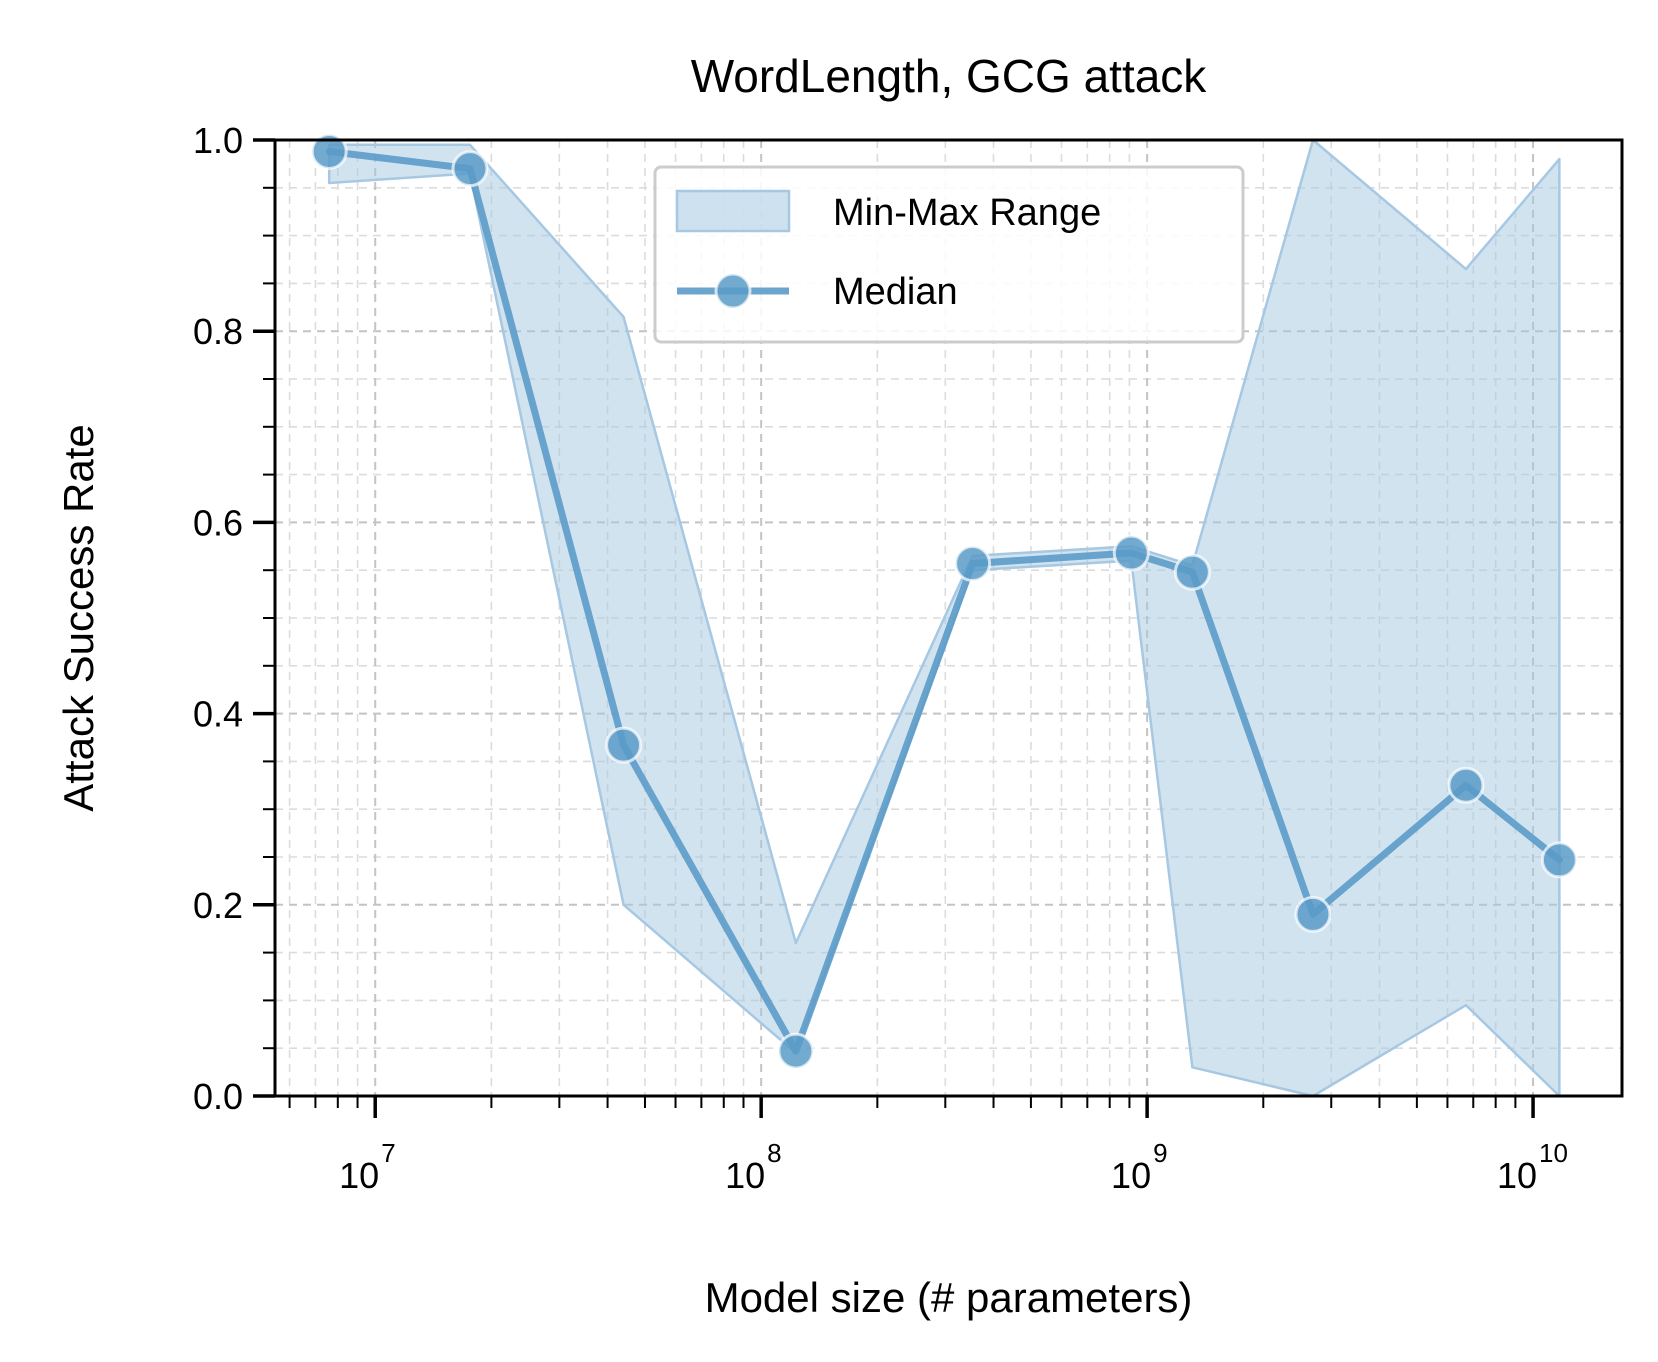 The image size is (1658, 1362). Describe the element at coordinates (218, 331) in the screenshot. I see `y-tick-label: 0.8` at that location.